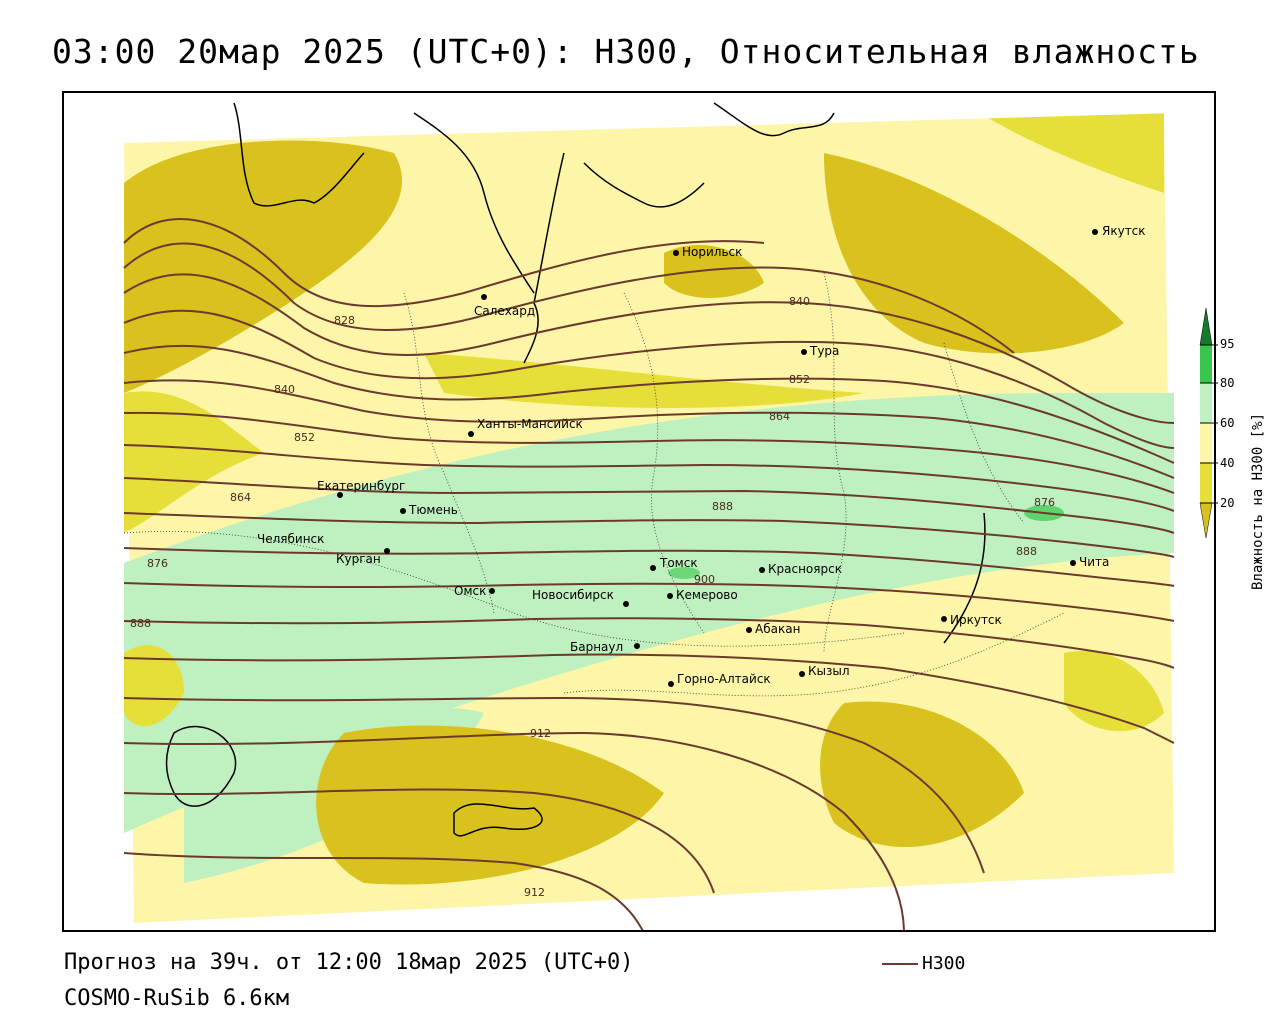 This screenshot has height=1024, width=1280. What do you see at coordinates (1227, 383) in the screenshot?
I see `colorbar-tick: 80` at bounding box center [1227, 383].